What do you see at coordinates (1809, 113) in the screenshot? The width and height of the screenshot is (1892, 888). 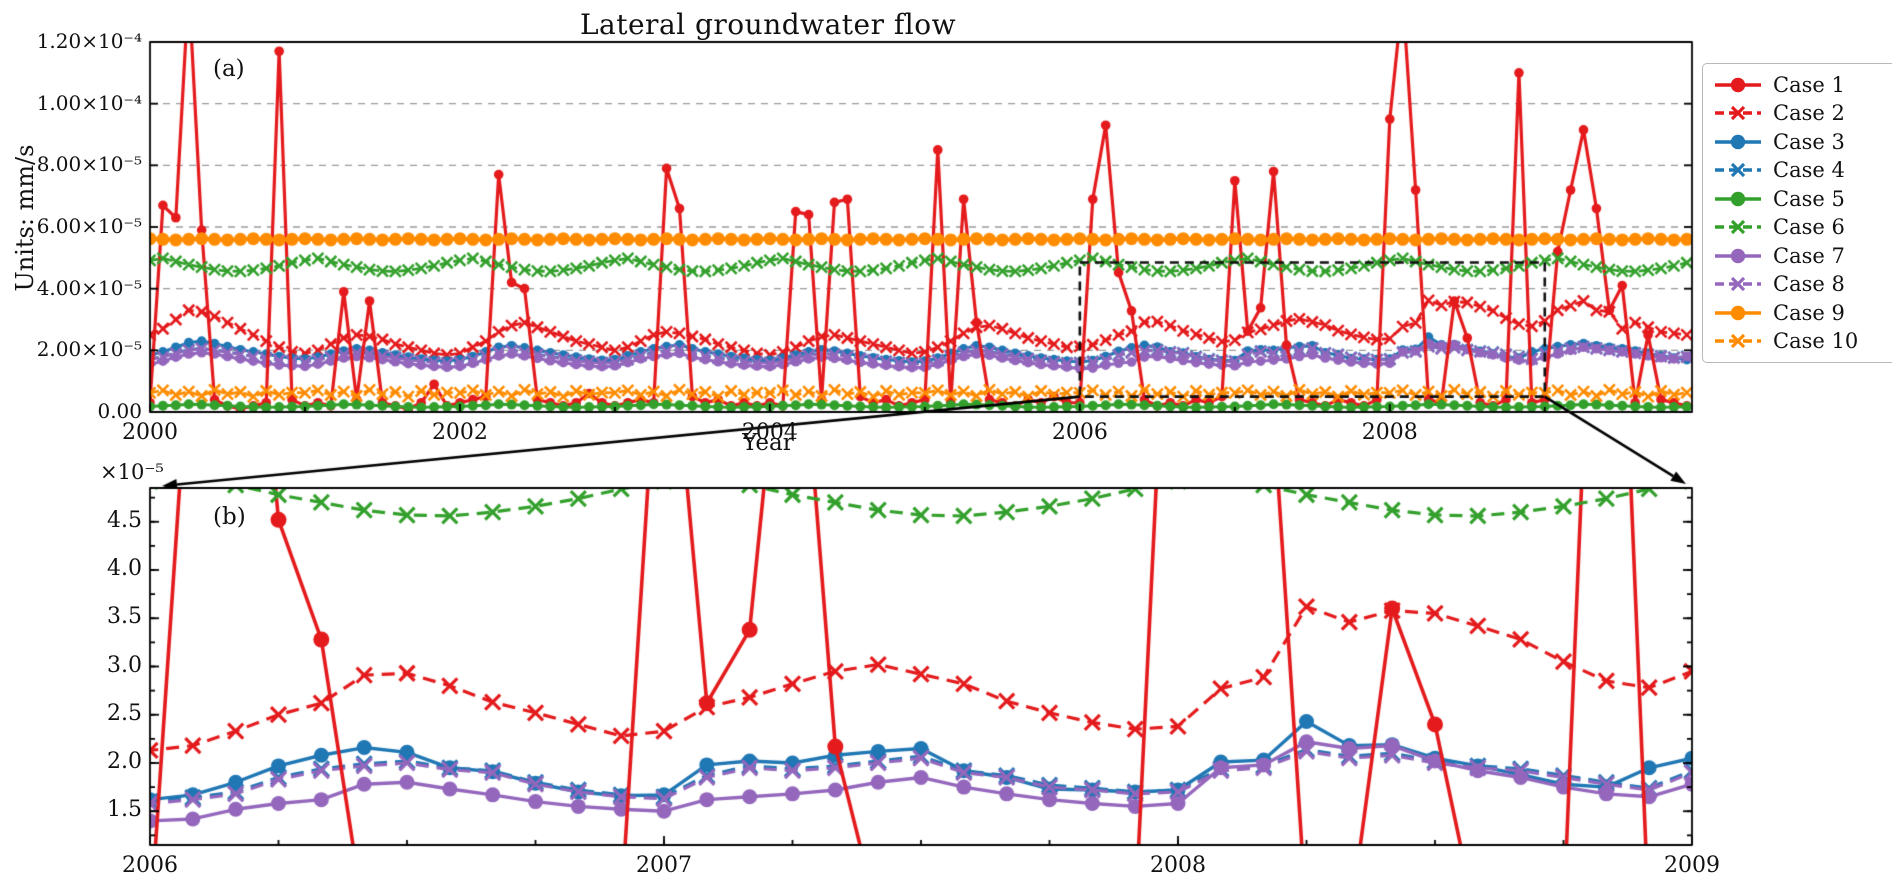 I see `legend-label: Case 2` at bounding box center [1809, 113].